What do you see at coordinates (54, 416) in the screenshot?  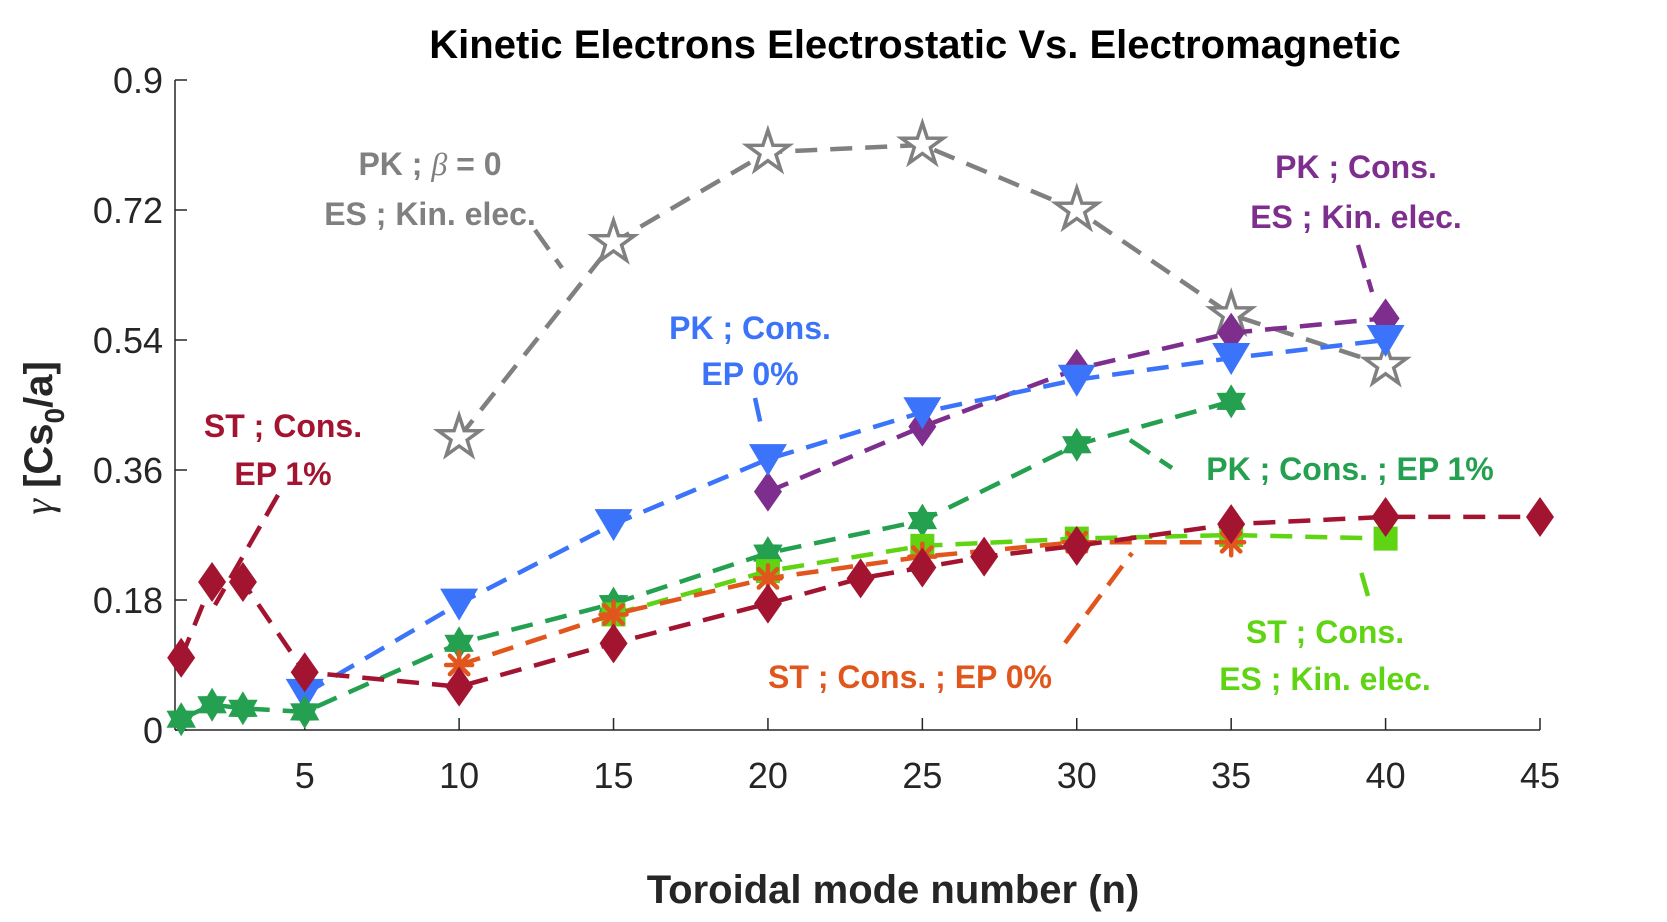 I see `y-axis-label-subscript: 0` at bounding box center [54, 416].